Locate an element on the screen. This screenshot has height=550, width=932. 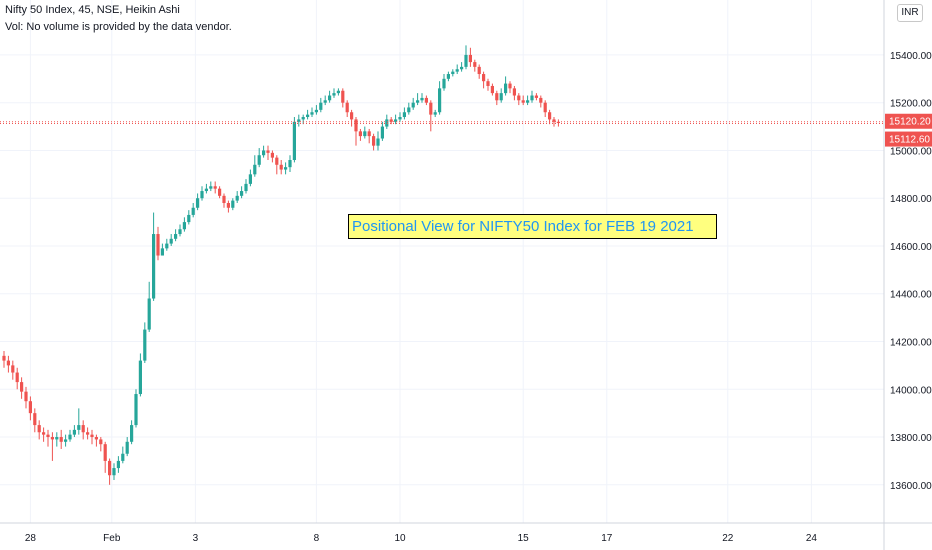
y-tick-label: 15200.00 is located at coordinates (911, 104).